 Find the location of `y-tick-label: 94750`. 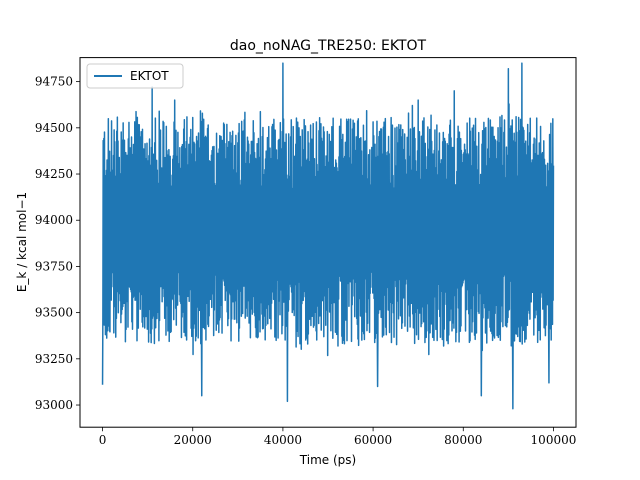

y-tick-label: 94750 is located at coordinates (54, 82).